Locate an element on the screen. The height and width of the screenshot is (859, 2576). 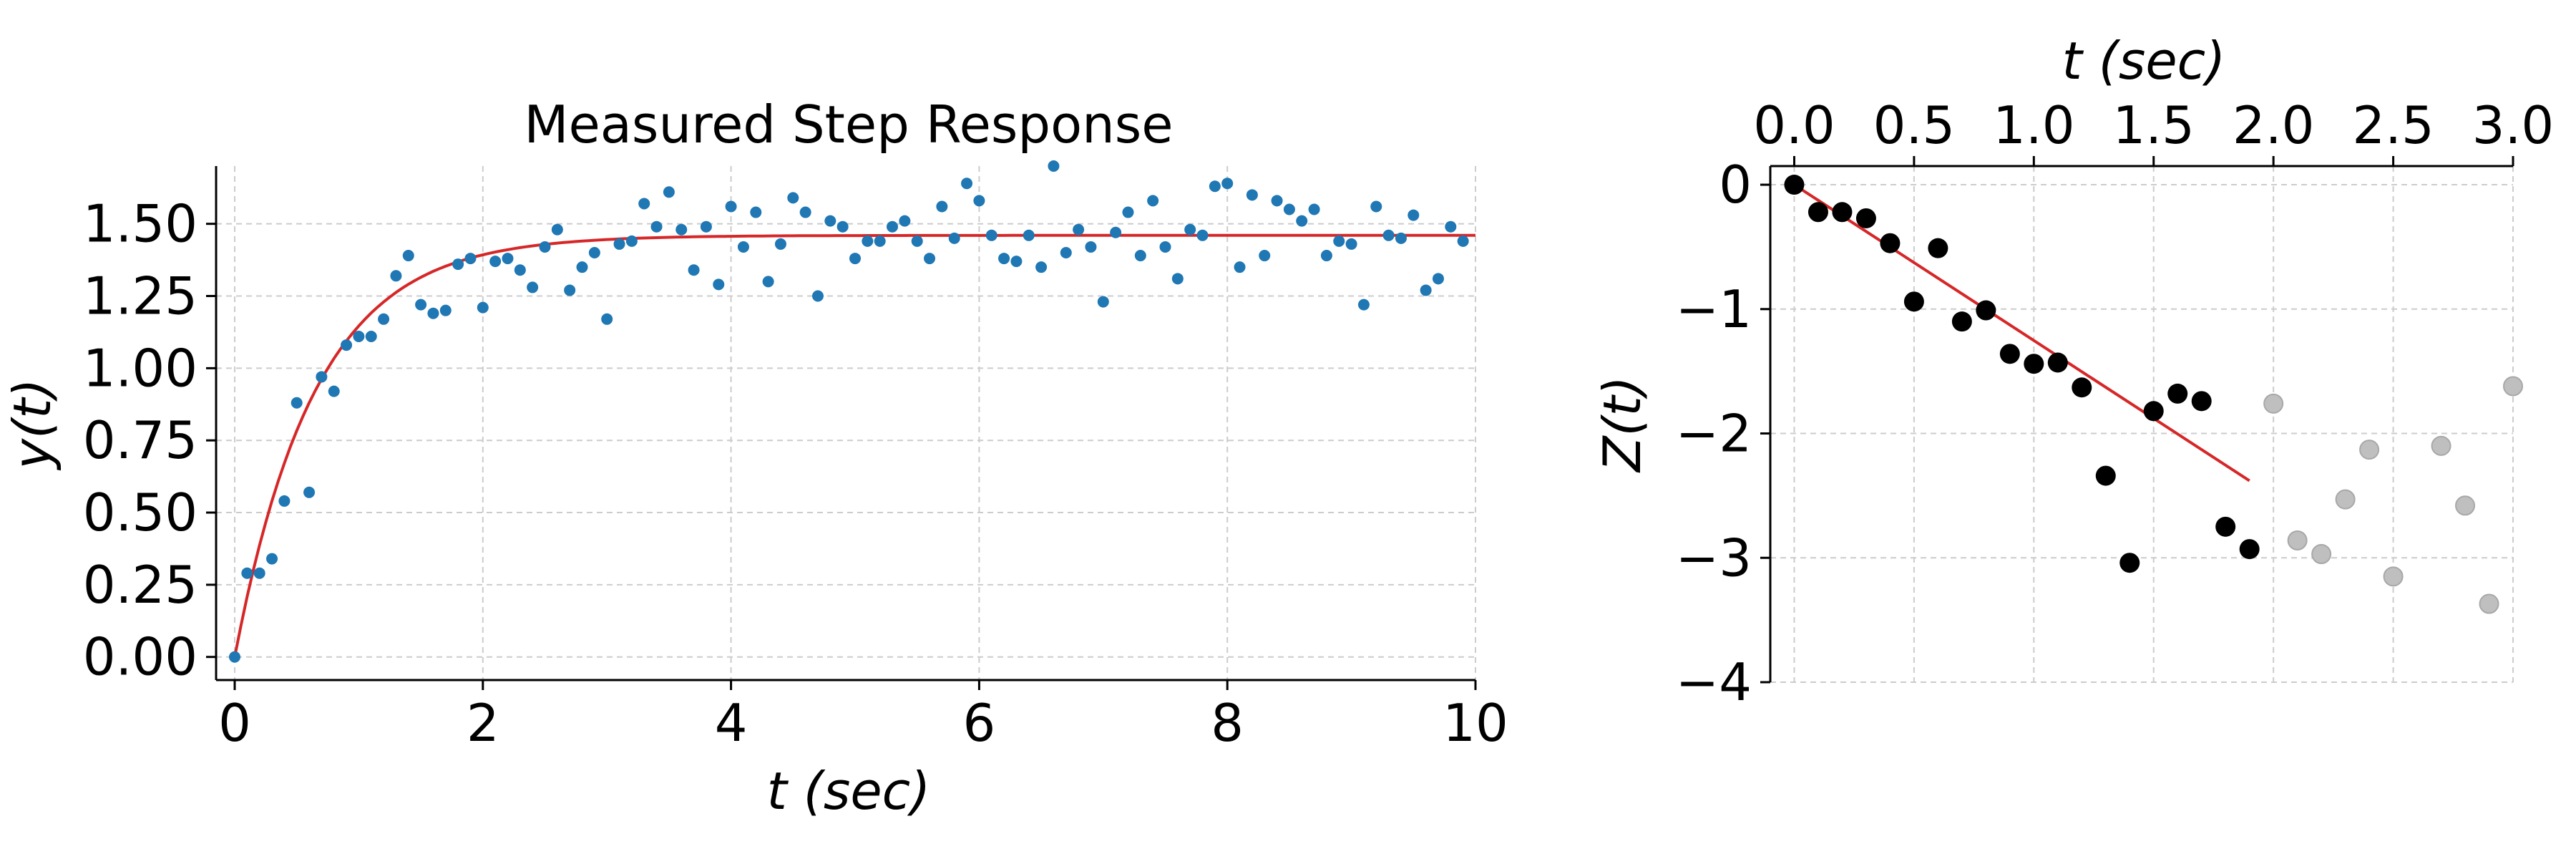
y-tick-label: 0 is located at coordinates (1735, 185).